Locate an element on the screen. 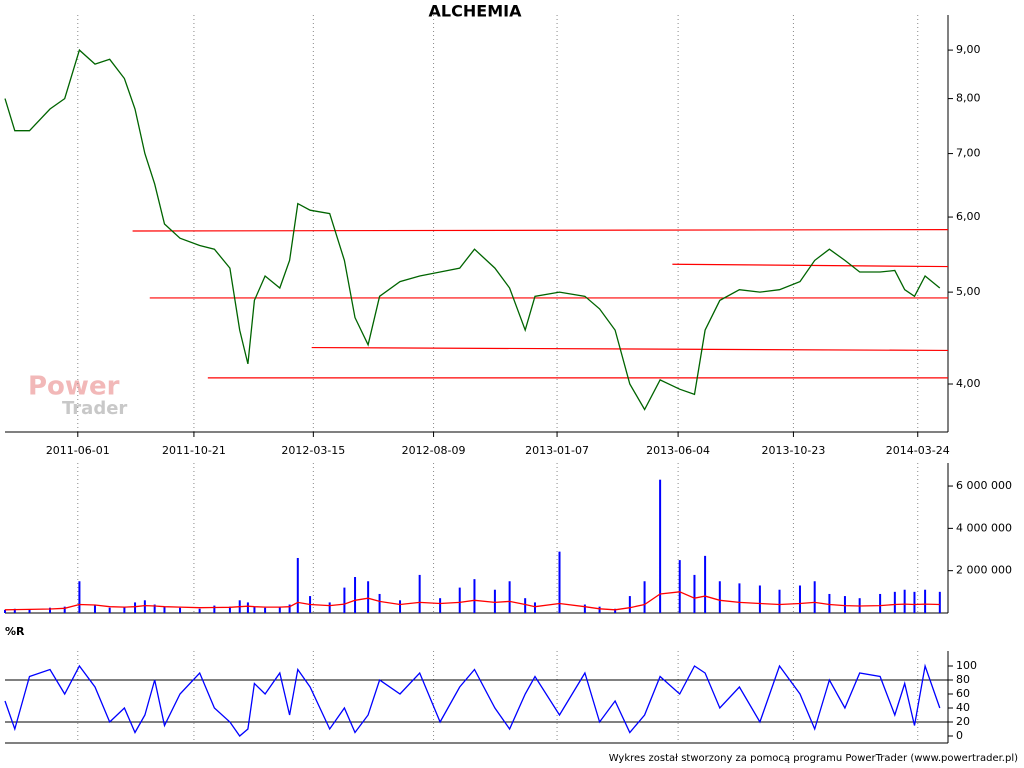 The image size is (1024, 768). y-tick-label: 60 is located at coordinates (963, 693).